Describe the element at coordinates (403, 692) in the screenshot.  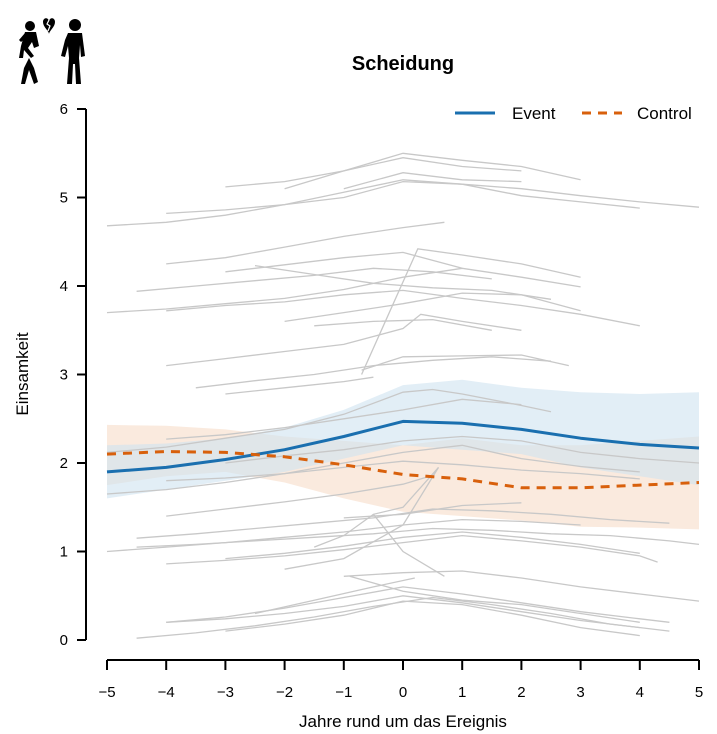
I see `x-tick-label: 0` at that location.